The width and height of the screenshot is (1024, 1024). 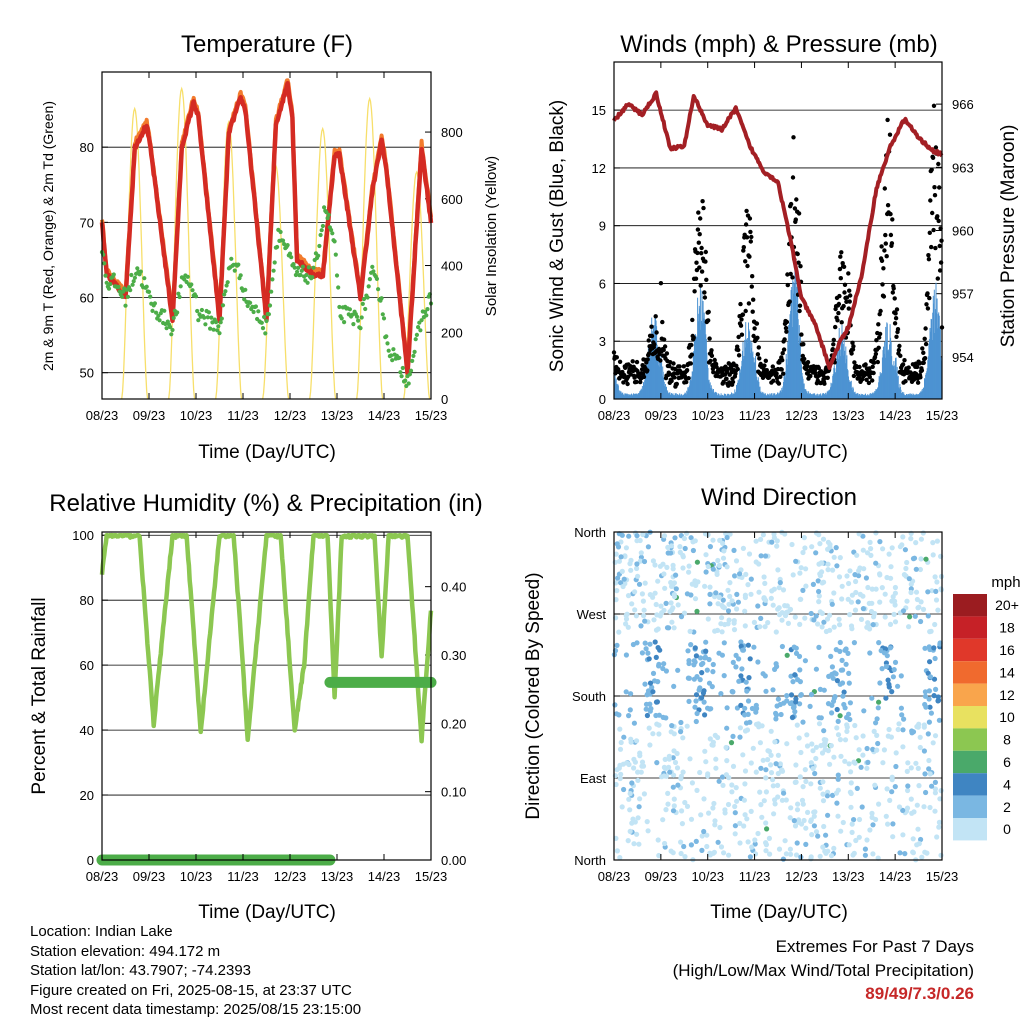 I want to click on plot-frame, so click(x=778, y=230).